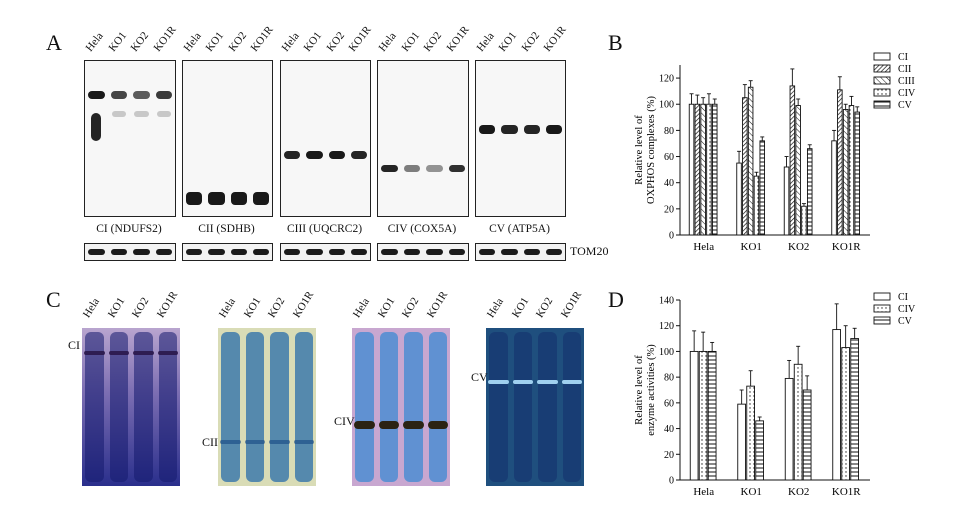 The height and width of the screenshot is (515, 974). What do you see at coordinates (519, 229) in the screenshot?
I see `blot-caption: CV (ATP5A)` at bounding box center [519, 229].